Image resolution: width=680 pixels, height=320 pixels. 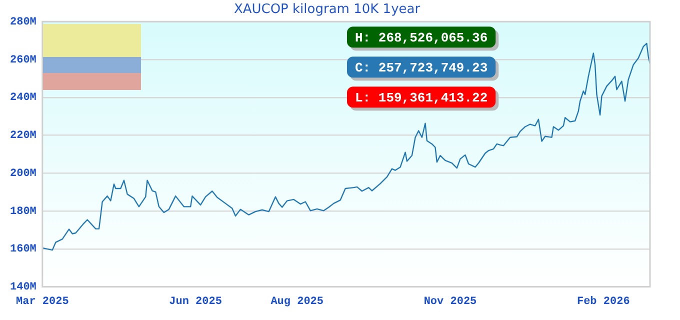 What do you see at coordinates (43, 302) in the screenshot?
I see `x-tick-label: Mar 2025` at bounding box center [43, 302].